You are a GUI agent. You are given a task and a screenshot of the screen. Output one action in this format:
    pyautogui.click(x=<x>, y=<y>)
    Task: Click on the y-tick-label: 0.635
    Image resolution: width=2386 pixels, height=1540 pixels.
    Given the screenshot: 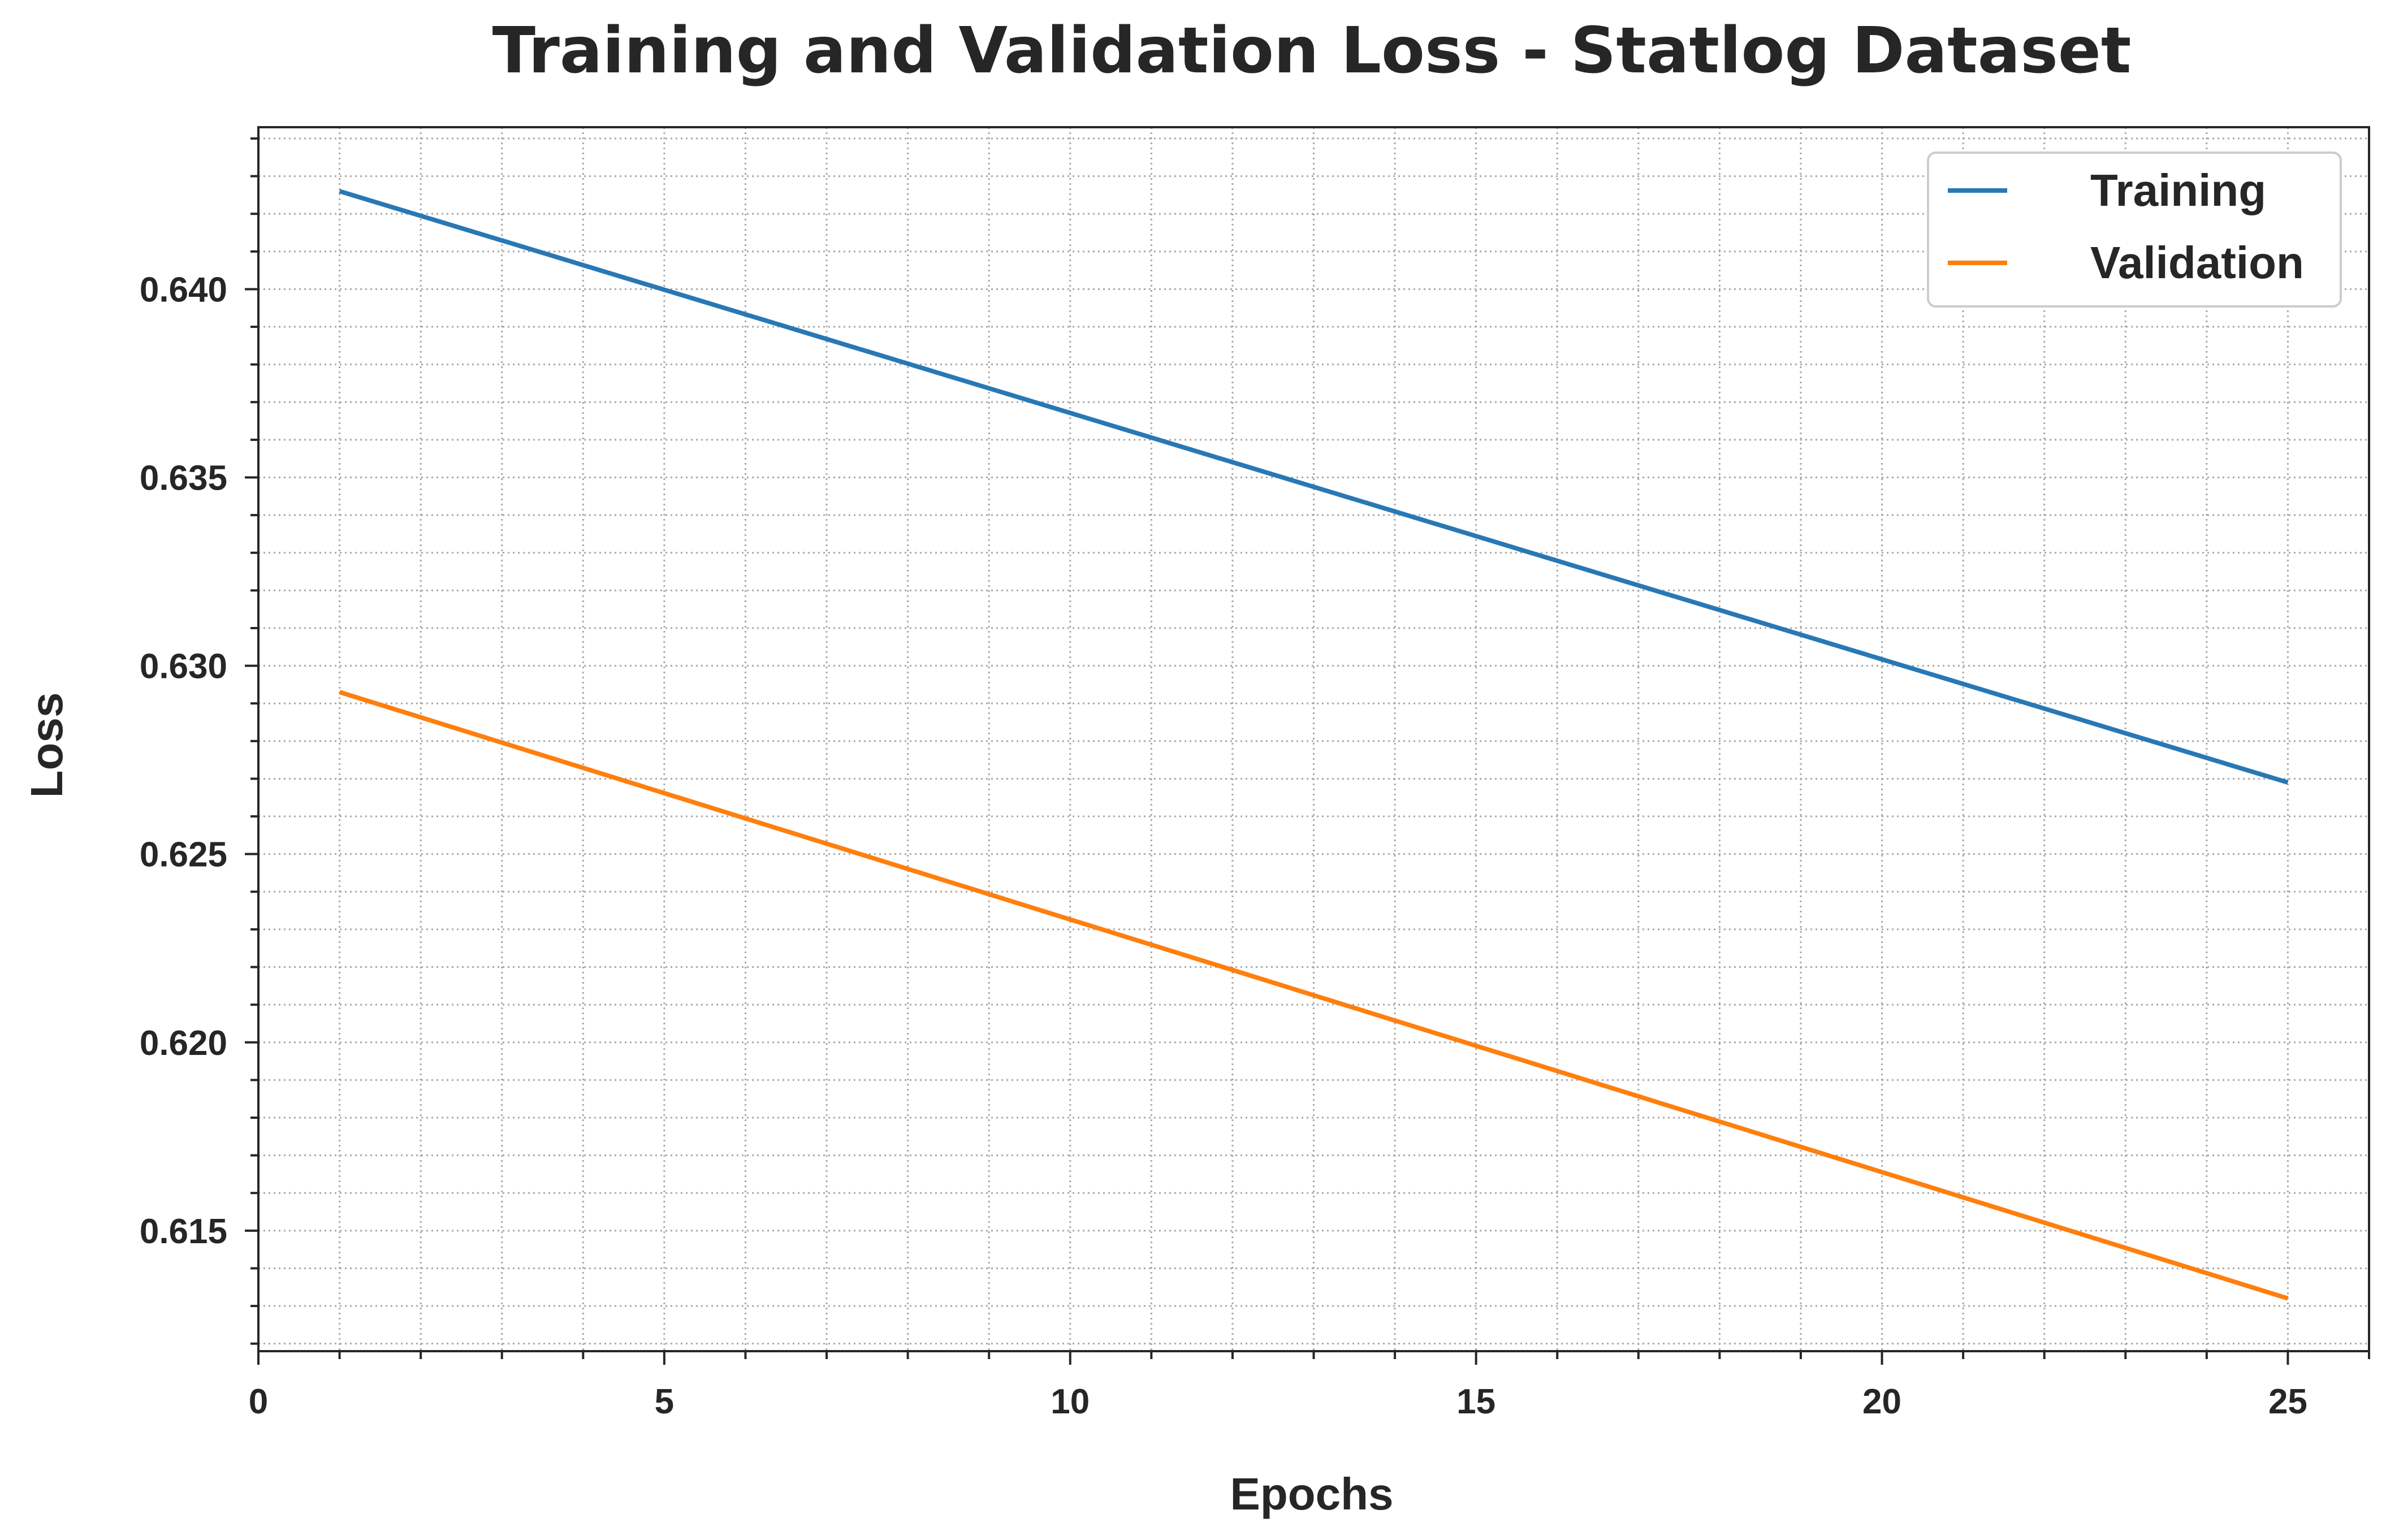 What is the action you would take?
    pyautogui.click(x=183, y=478)
    